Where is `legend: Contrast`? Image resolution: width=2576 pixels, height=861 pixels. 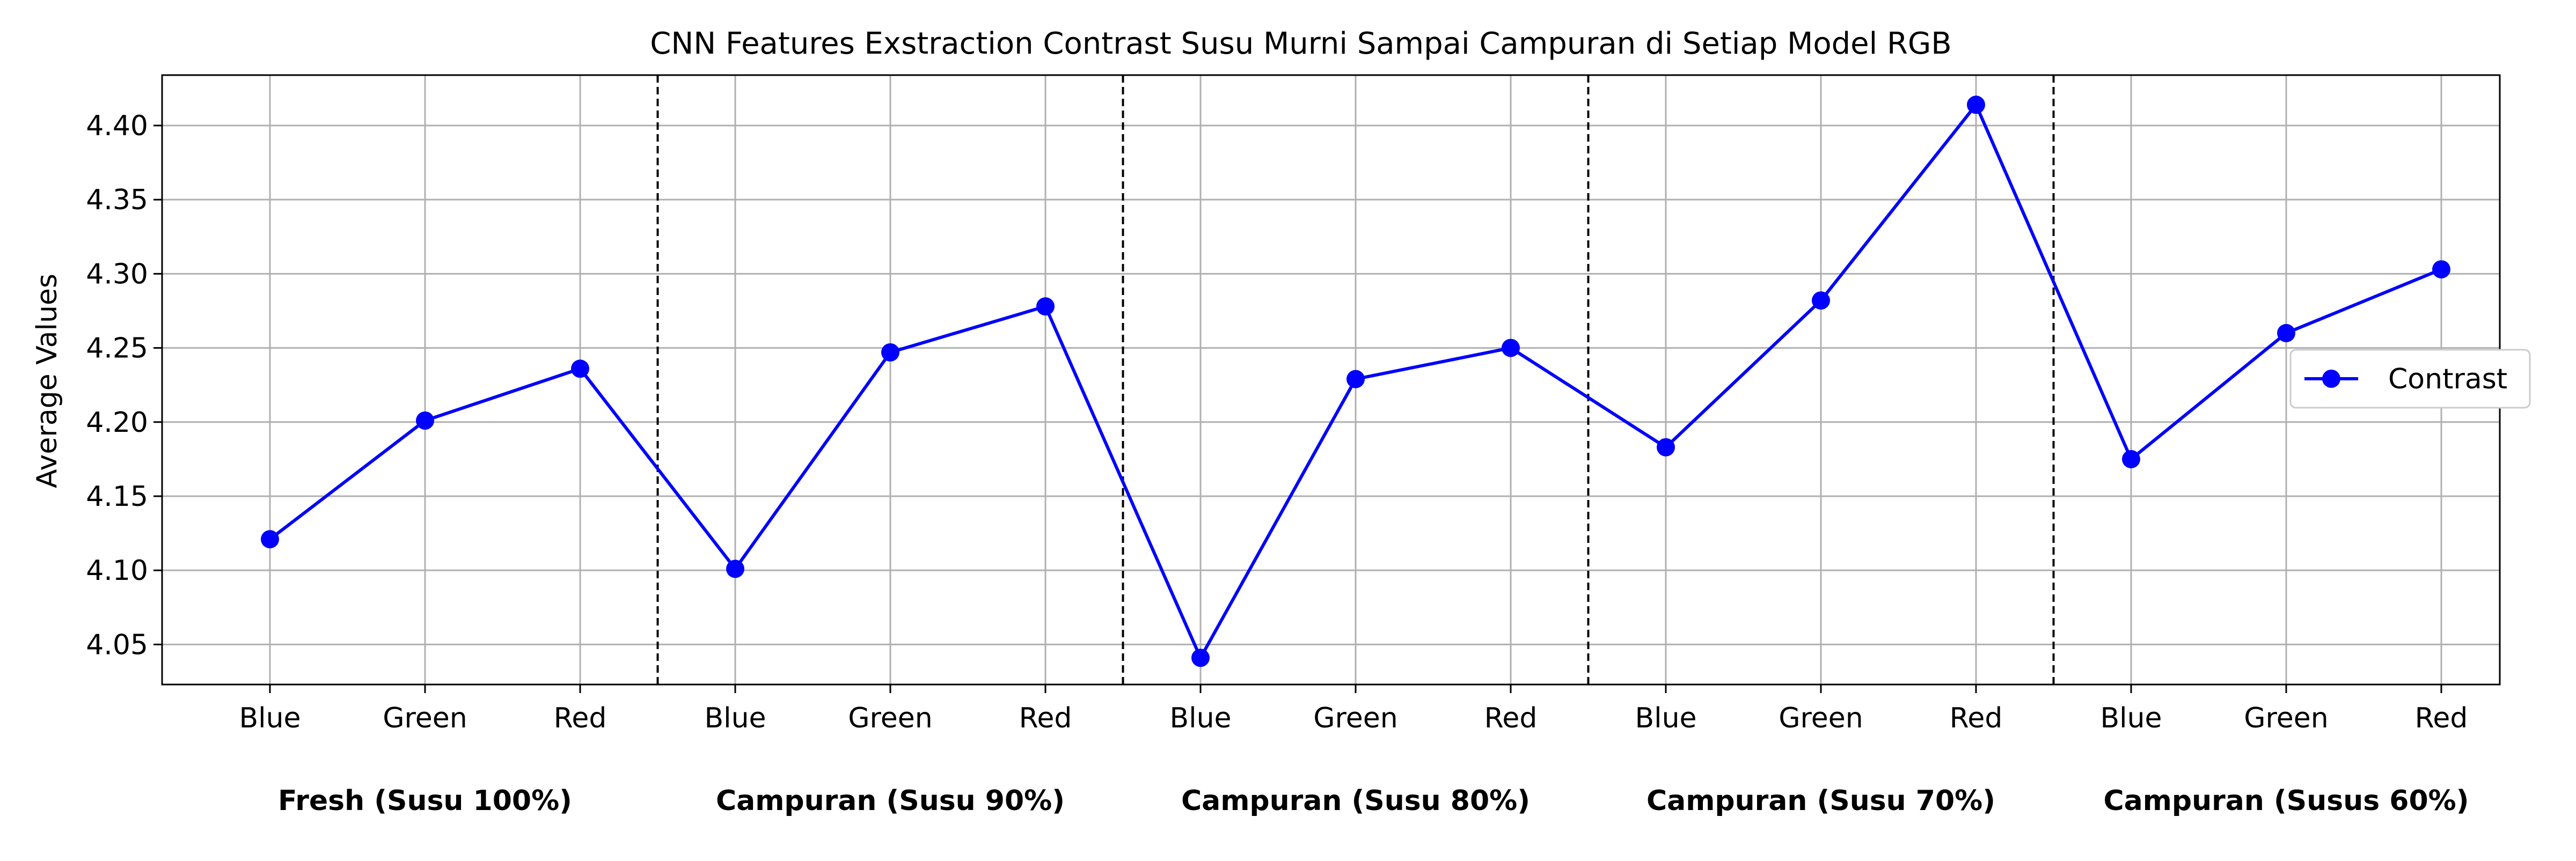
legend: Contrast is located at coordinates (2410, 379).